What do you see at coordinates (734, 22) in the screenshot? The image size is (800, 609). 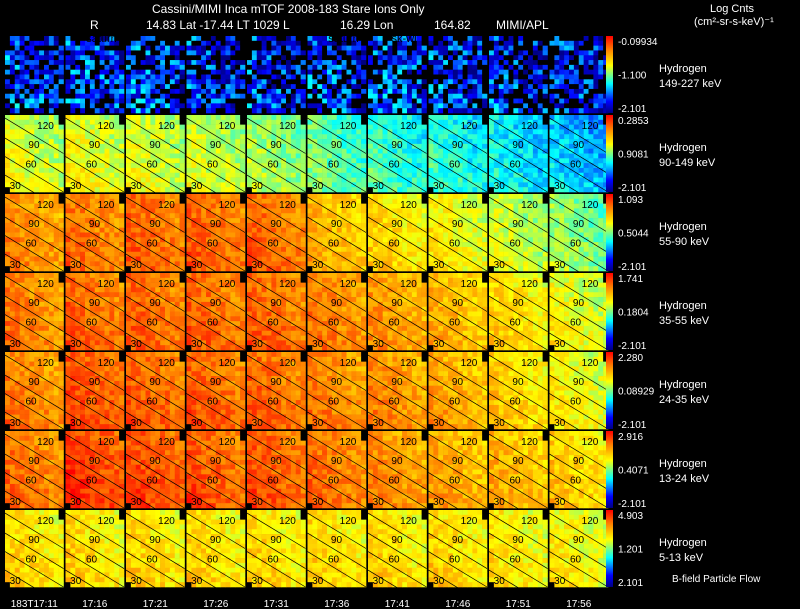 I see `units-label: (cm²-sr-s-keV)⁻¹` at bounding box center [734, 22].